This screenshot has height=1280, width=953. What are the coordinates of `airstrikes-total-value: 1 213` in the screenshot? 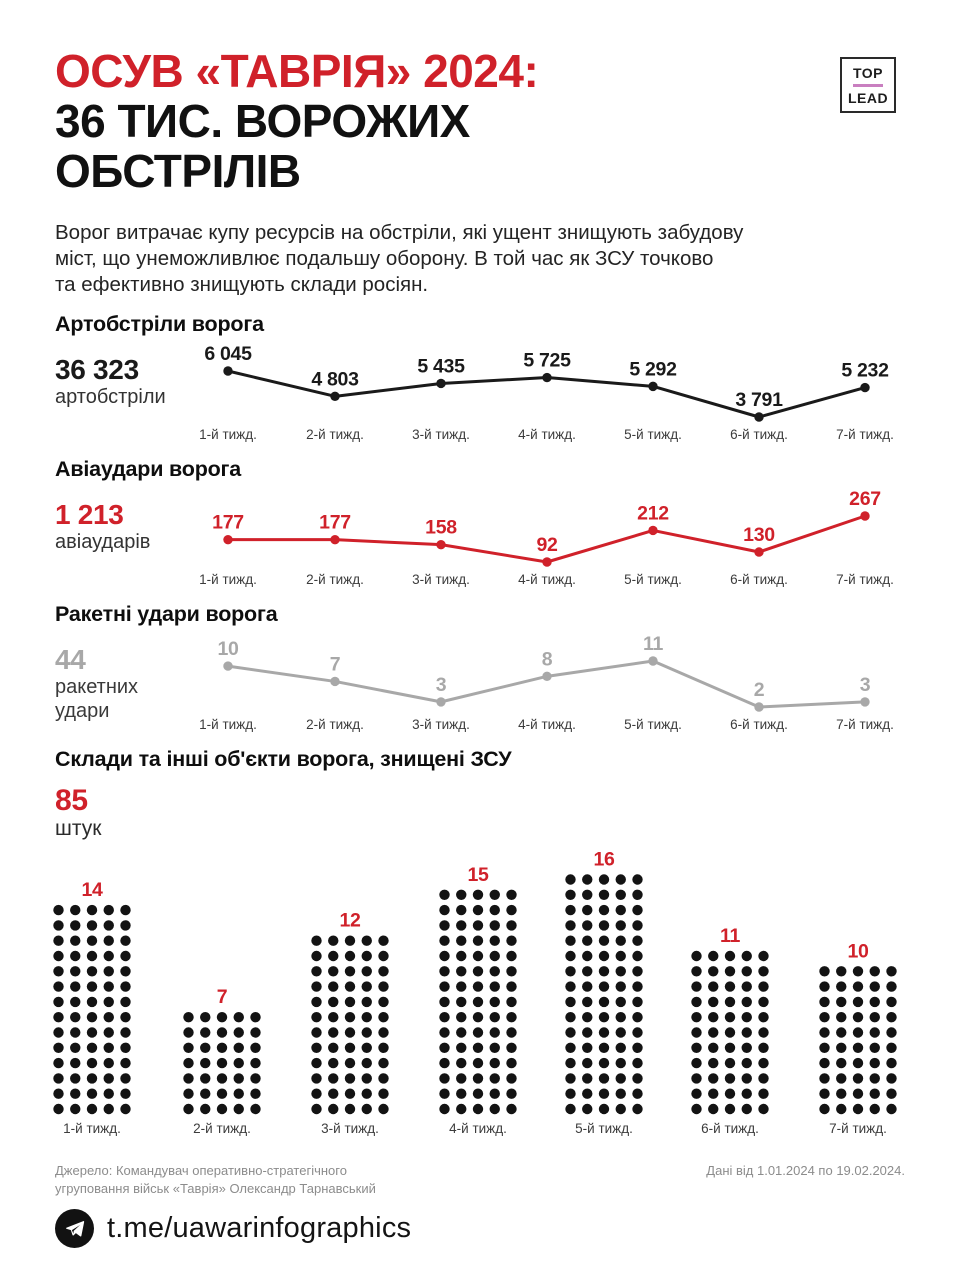 It's located at (89, 515).